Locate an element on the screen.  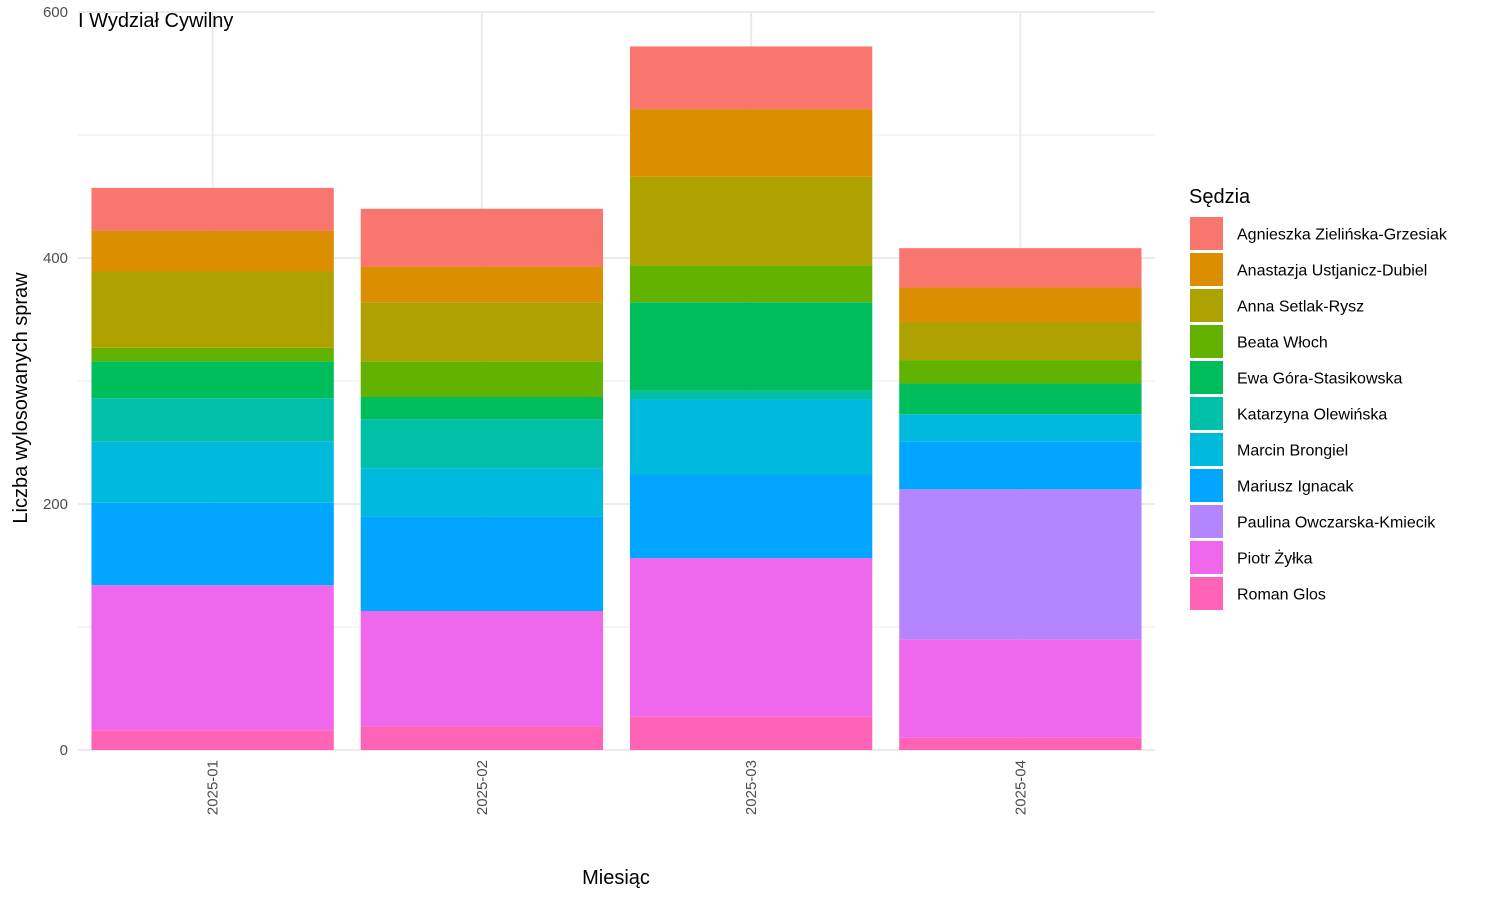
x-tick-label: 2025-02 is located at coordinates (482, 787).